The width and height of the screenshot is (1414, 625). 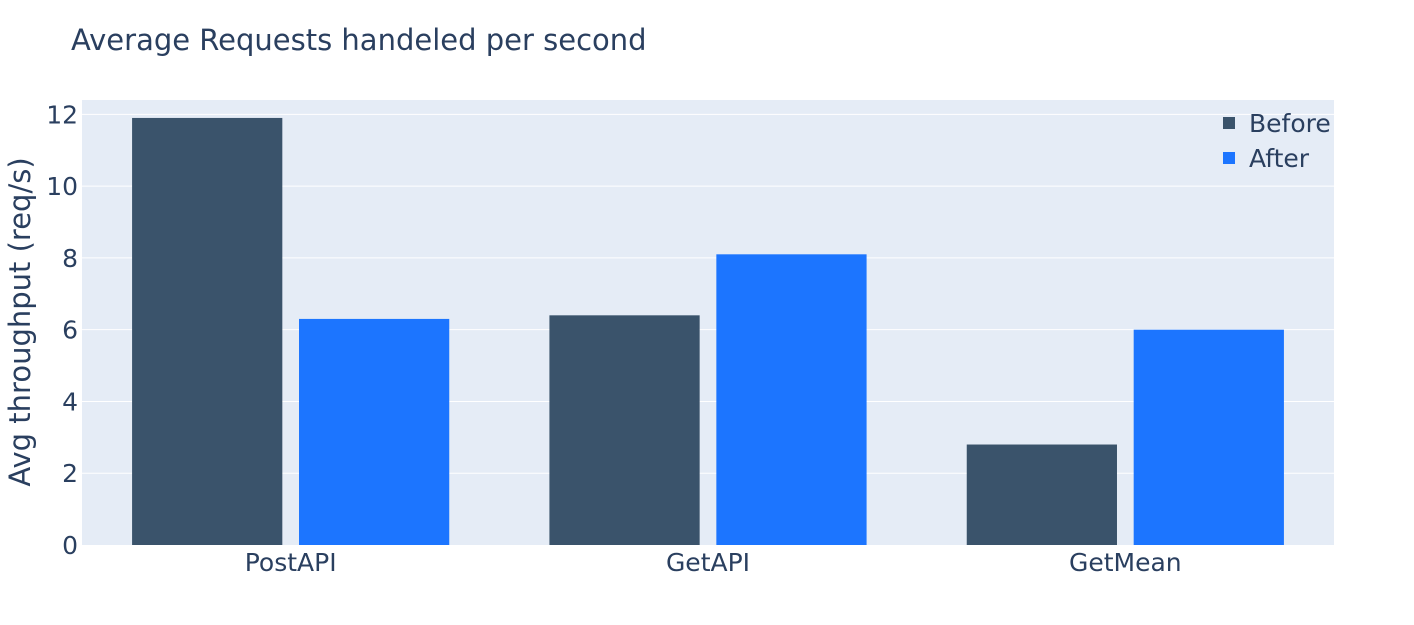 I want to click on y-axis-label: Avg throughput (req/s), so click(x=20, y=321).